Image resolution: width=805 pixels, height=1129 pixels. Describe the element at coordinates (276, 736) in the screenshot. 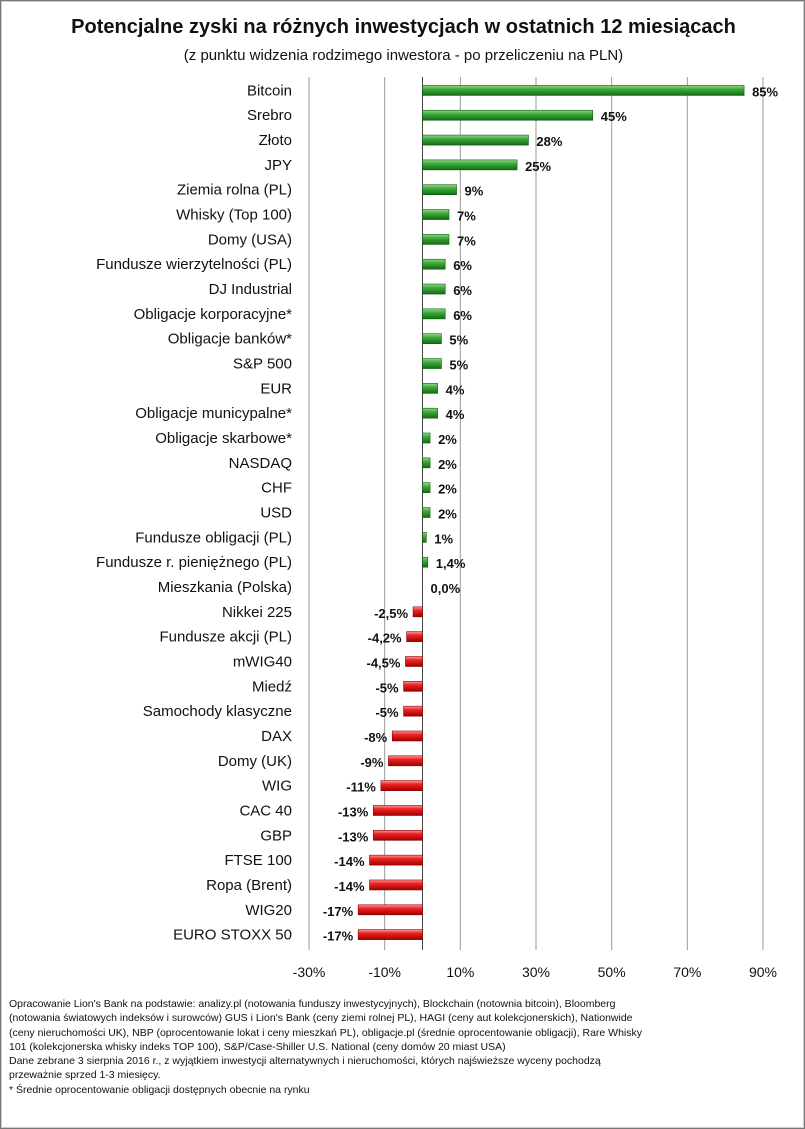

I see `category-label: DAX` at that location.